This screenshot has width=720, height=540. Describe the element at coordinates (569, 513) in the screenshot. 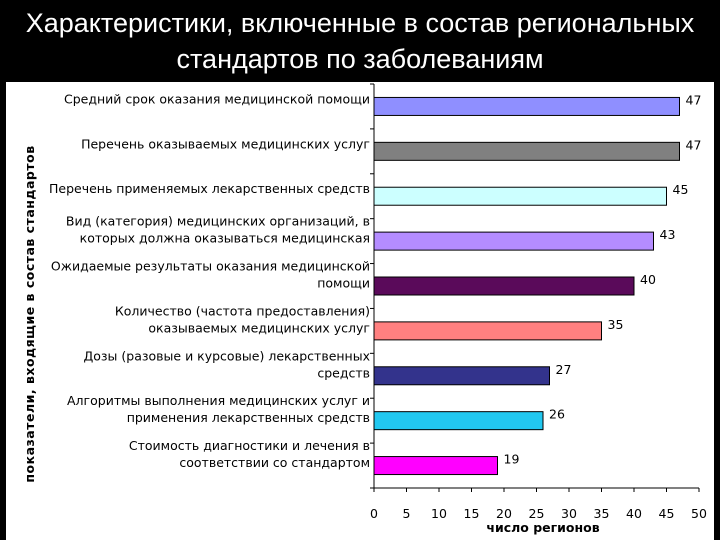

I see `x-tick-label: 30` at that location.